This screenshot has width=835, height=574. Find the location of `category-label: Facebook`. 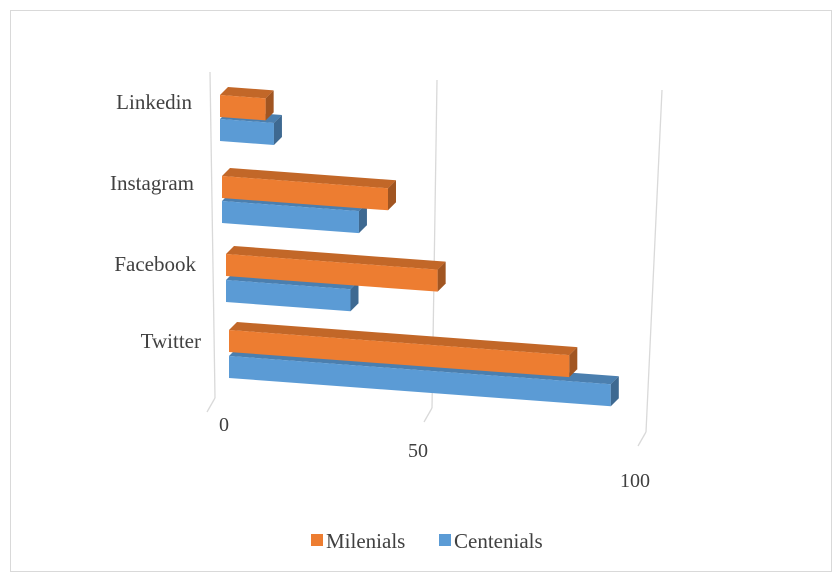

category-label: Facebook is located at coordinates (155, 264).